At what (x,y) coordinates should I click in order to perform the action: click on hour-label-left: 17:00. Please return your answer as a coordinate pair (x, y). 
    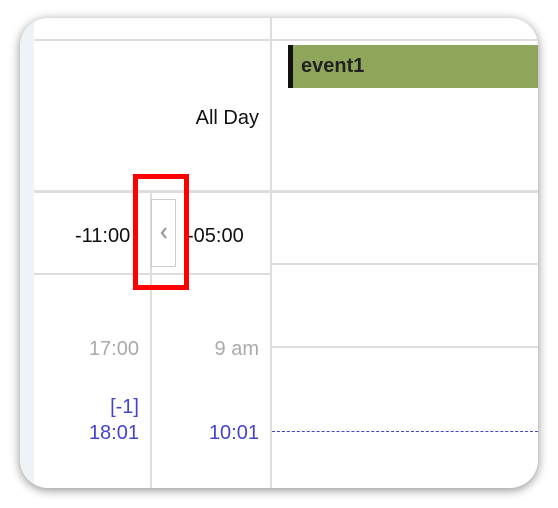
    Looking at the image, I should click on (113, 349).